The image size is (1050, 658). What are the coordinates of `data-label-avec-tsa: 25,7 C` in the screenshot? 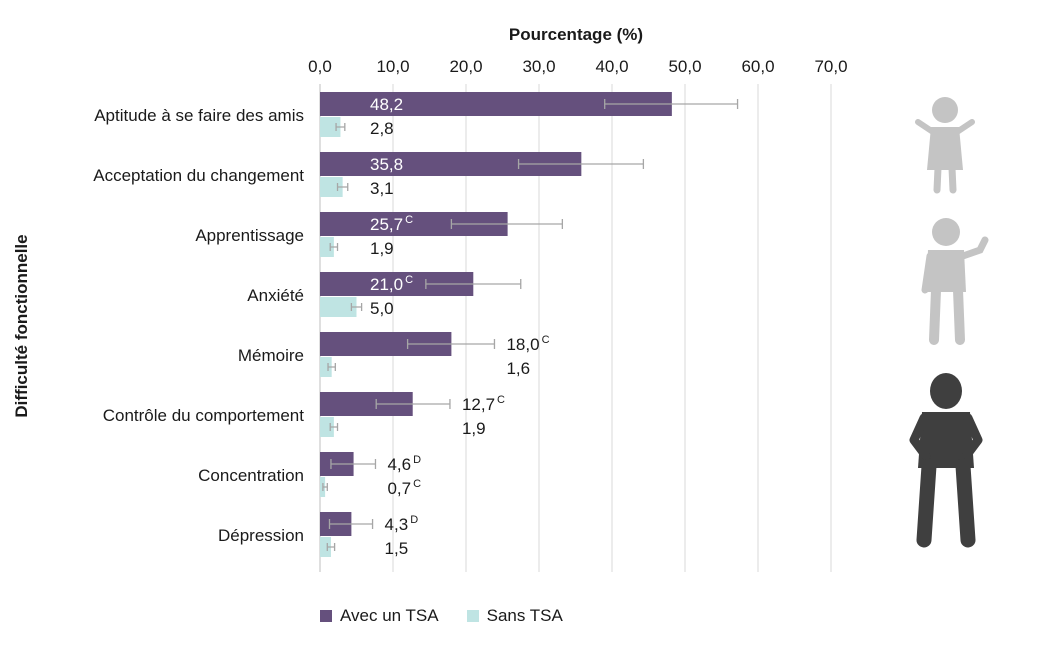 It's located at (391, 224).